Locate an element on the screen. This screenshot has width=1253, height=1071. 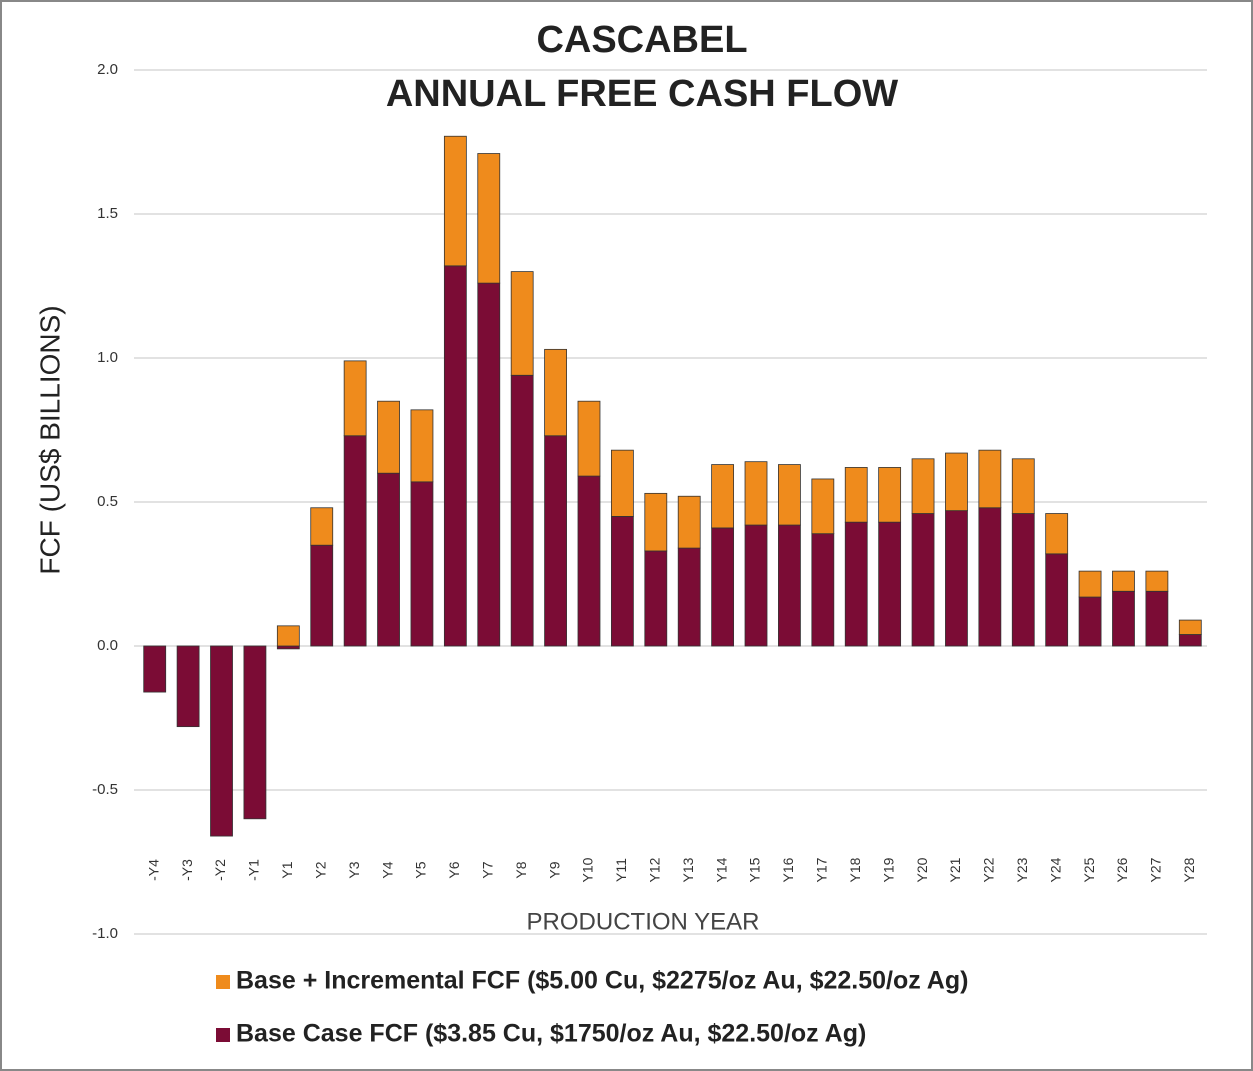
x-tick-label: Y18 is located at coordinates (855, 869).